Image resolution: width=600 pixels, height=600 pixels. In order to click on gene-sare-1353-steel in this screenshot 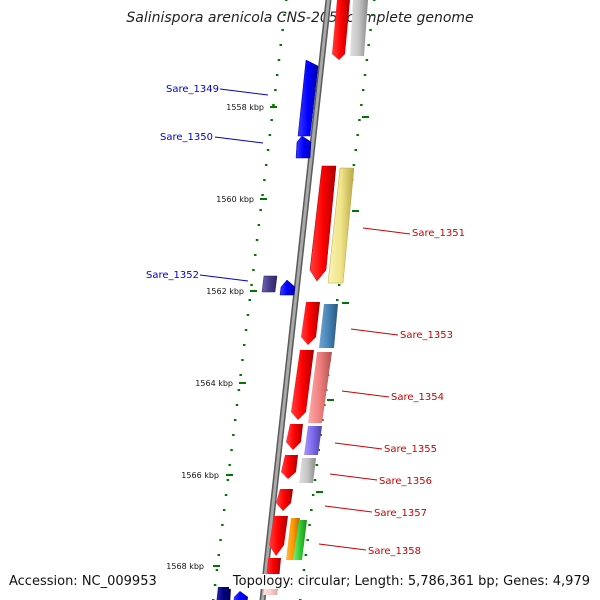, I will do `click(328, 326)`.